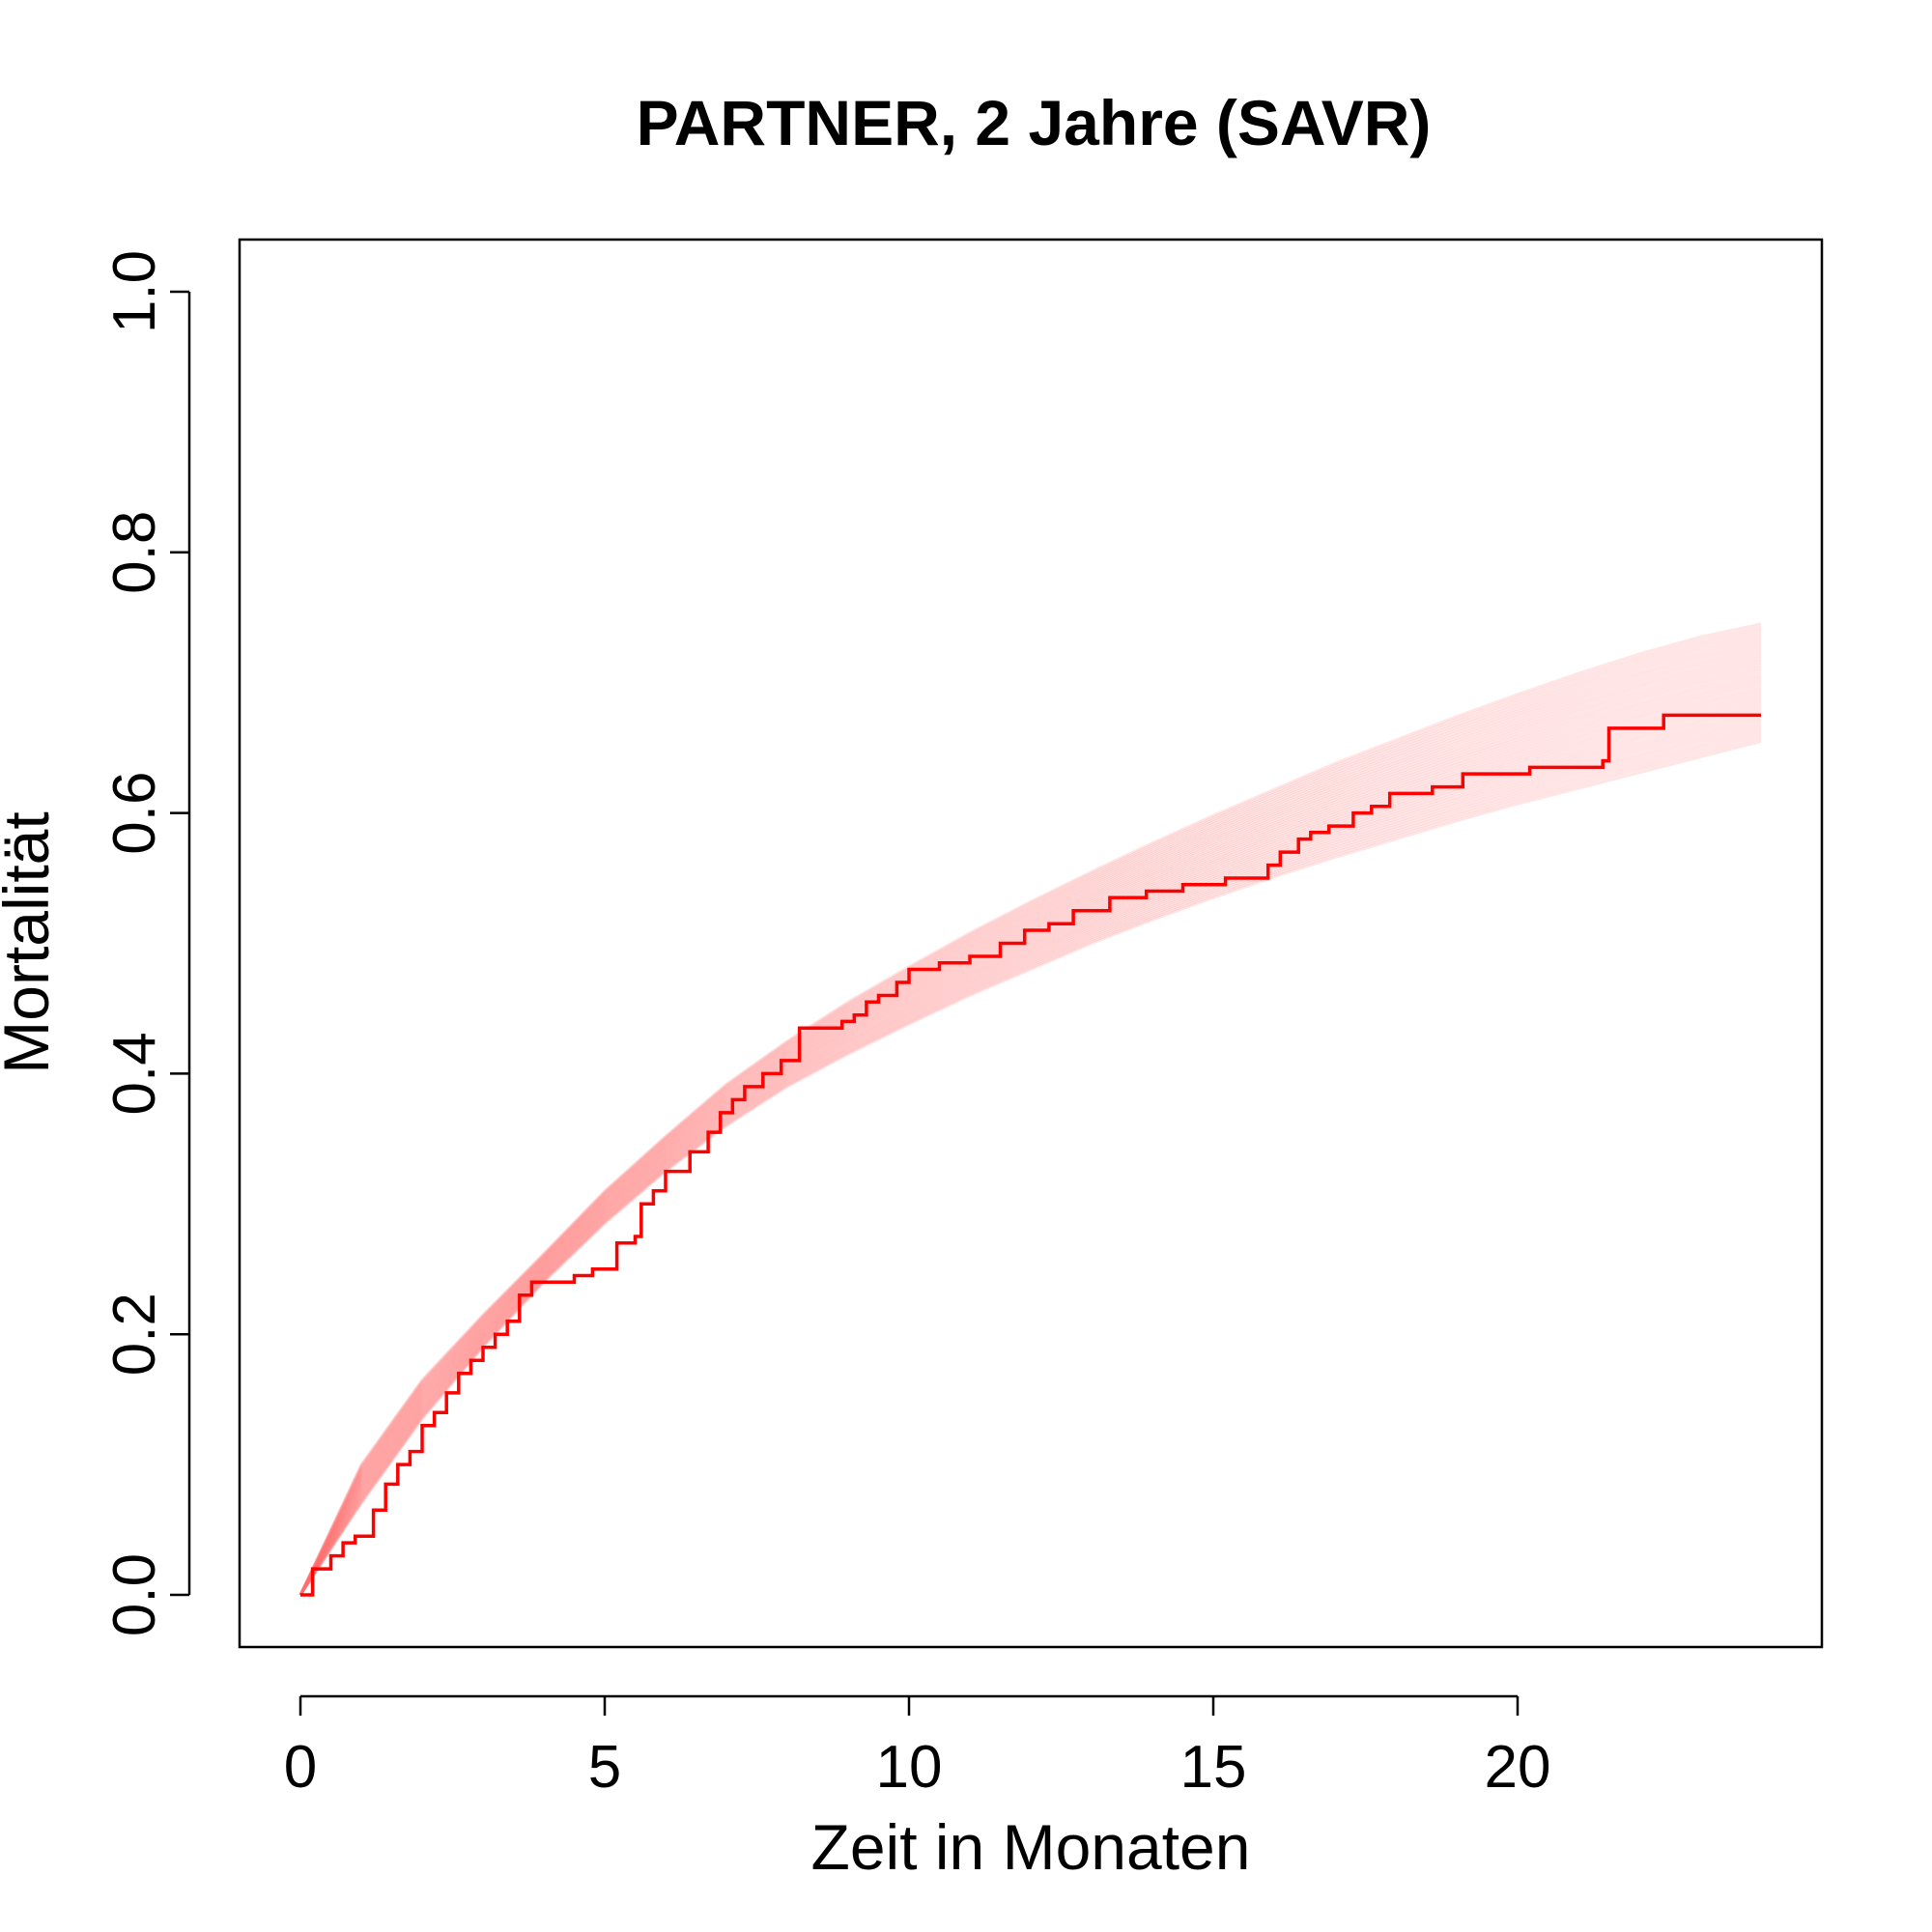 The height and width of the screenshot is (1932, 1932). I want to click on x-tick-label: 20, so click(1518, 1767).